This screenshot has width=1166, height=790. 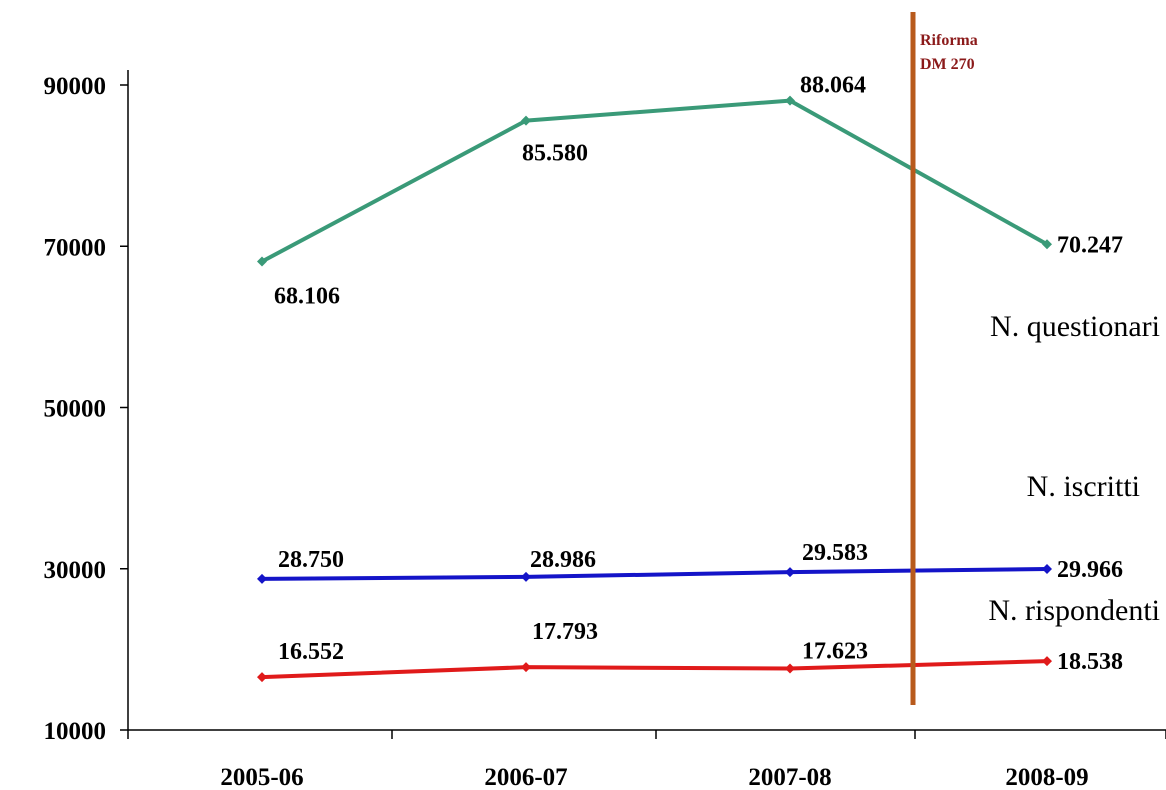 What do you see at coordinates (563, 560) in the screenshot?
I see `data-label: 28.986` at bounding box center [563, 560].